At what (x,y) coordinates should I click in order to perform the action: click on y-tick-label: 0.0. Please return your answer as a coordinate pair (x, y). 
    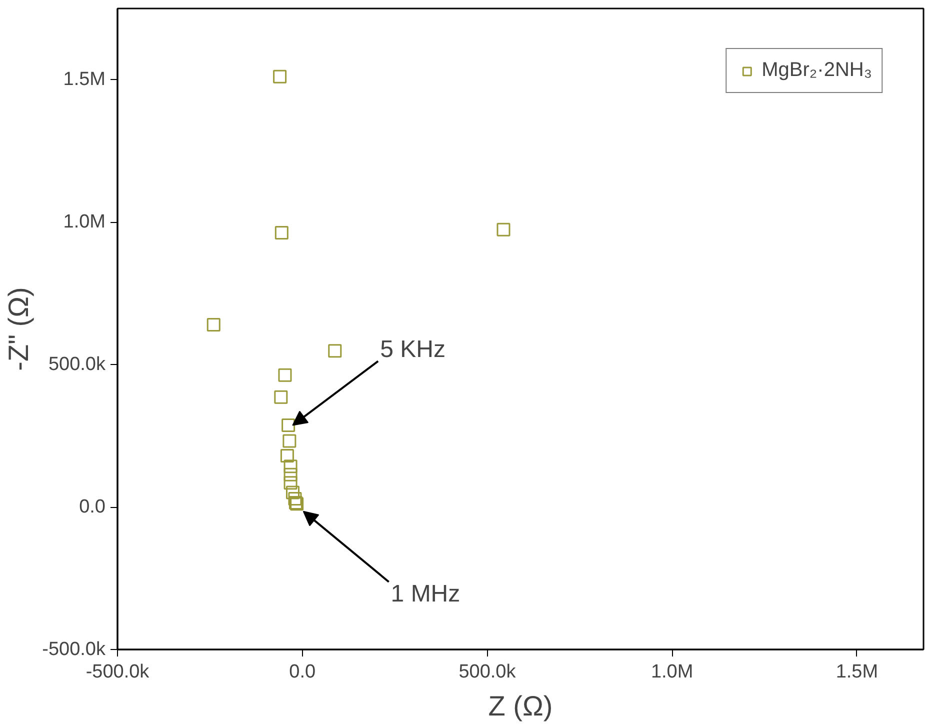
    Looking at the image, I should click on (92, 507).